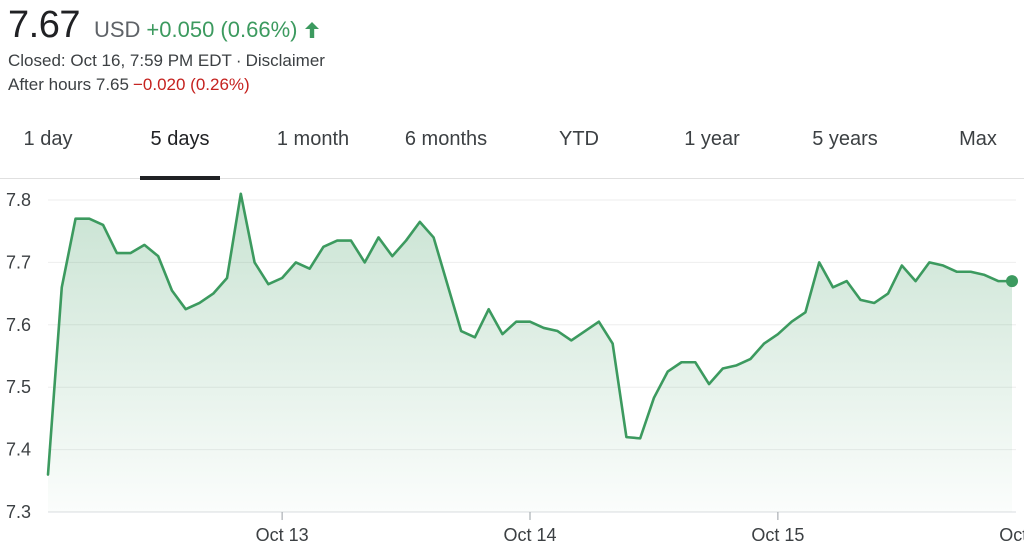 The image size is (1024, 549). Describe the element at coordinates (18, 450) in the screenshot. I see `y-tick-label: 7.4` at that location.